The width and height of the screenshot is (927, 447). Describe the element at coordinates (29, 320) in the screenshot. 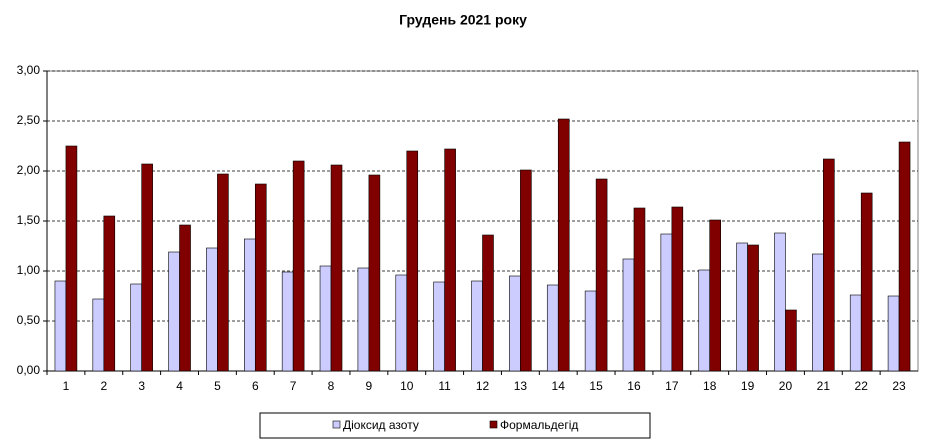

I see `y-tick-label: 0,50` at that location.